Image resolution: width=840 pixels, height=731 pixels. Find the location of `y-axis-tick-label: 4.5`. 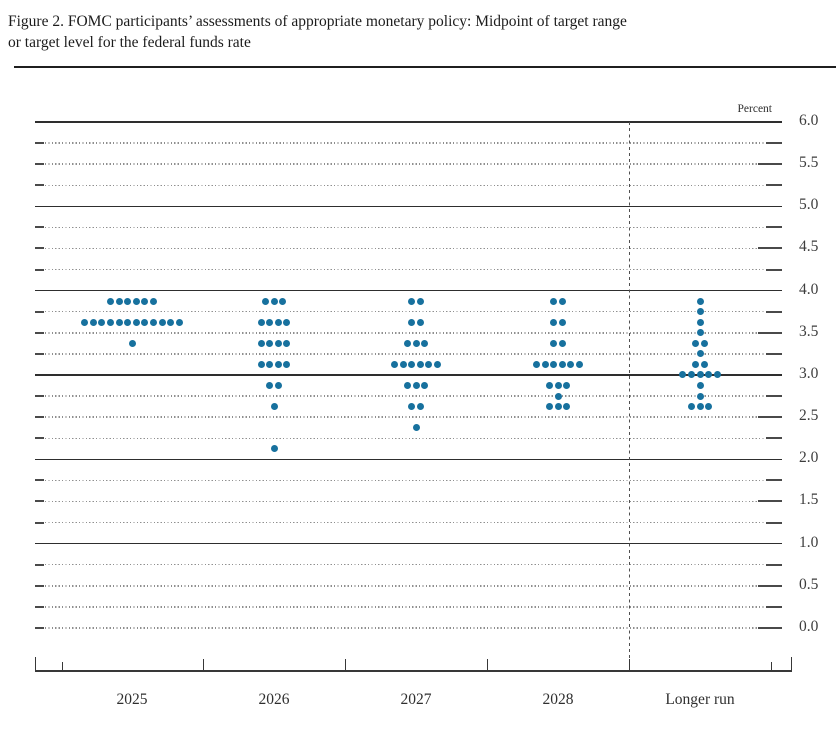

y-axis-tick-label: 4.5 is located at coordinates (809, 247).